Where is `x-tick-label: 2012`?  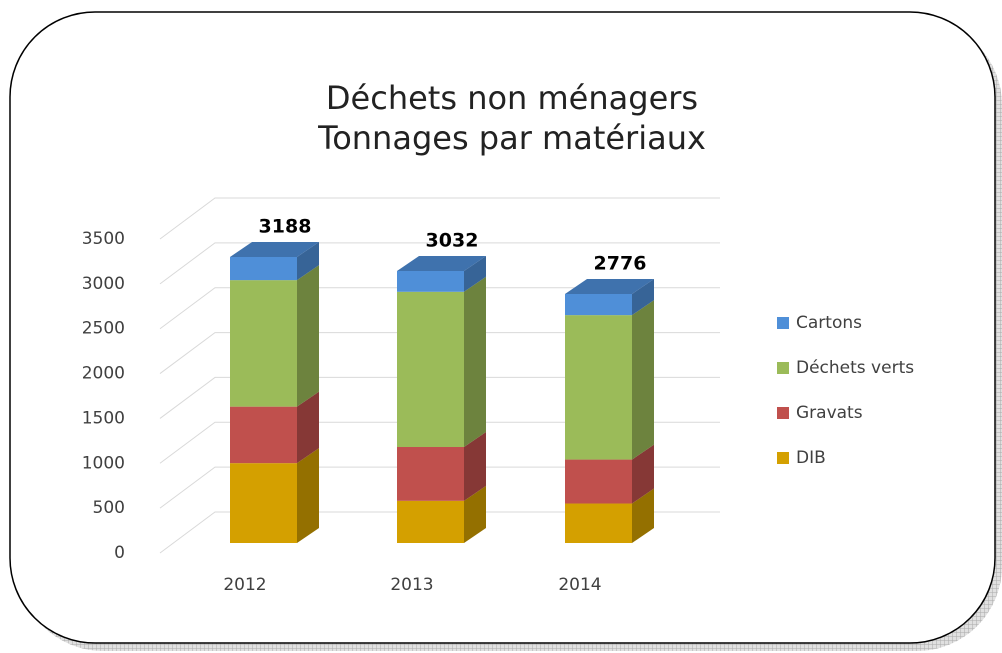
x-tick-label: 2012 is located at coordinates (244, 585).